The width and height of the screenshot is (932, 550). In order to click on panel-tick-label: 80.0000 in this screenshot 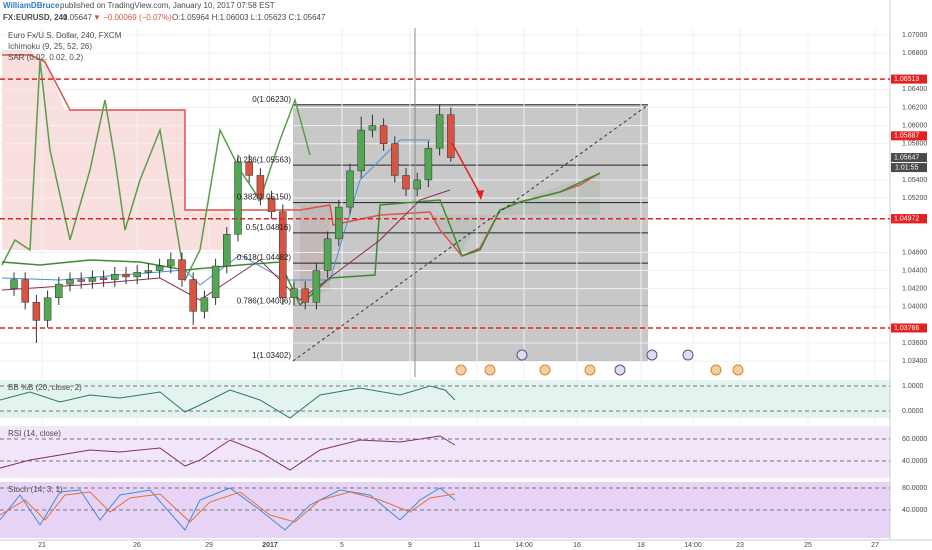, I will do `click(914, 488)`.